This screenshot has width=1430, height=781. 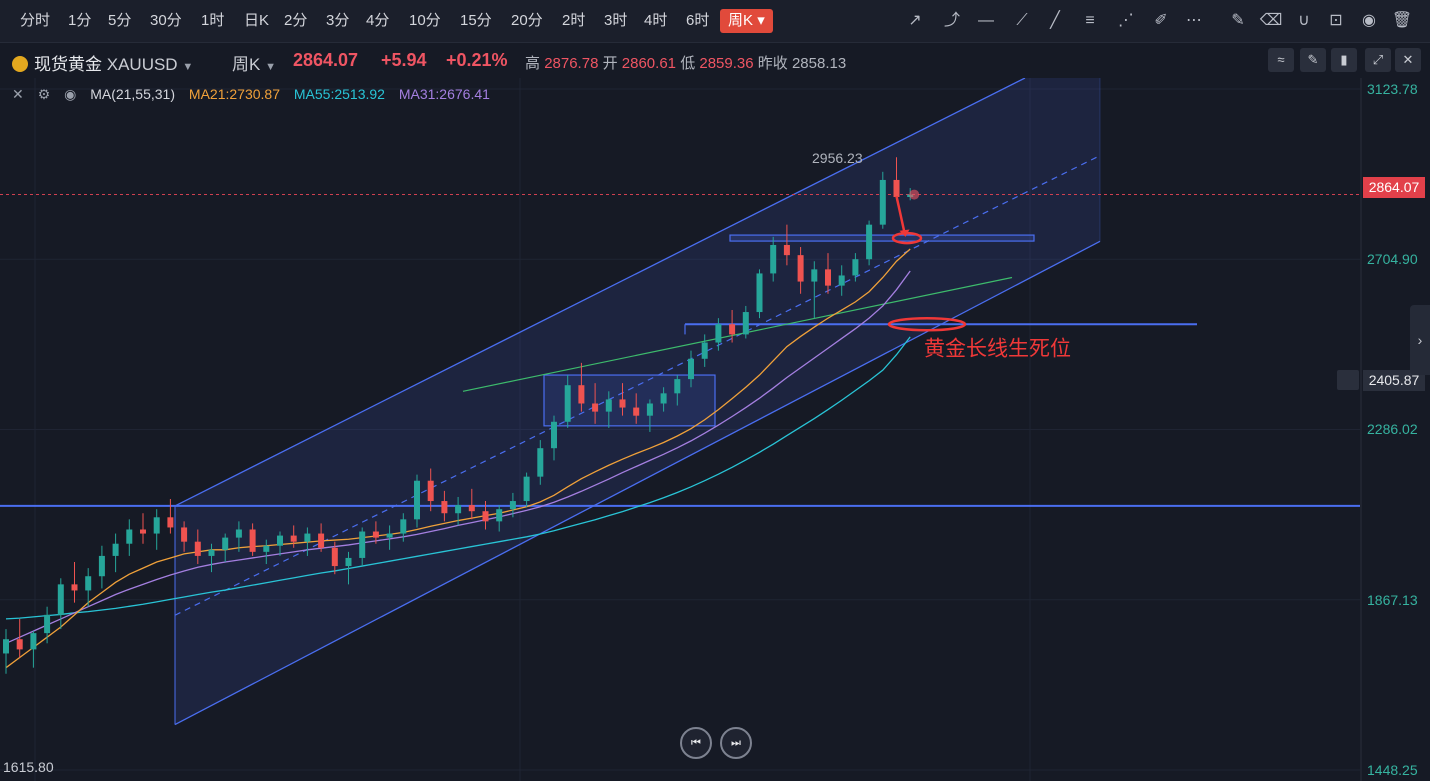 I want to click on candle-type-icon: ▮, so click(x=1344, y=60).